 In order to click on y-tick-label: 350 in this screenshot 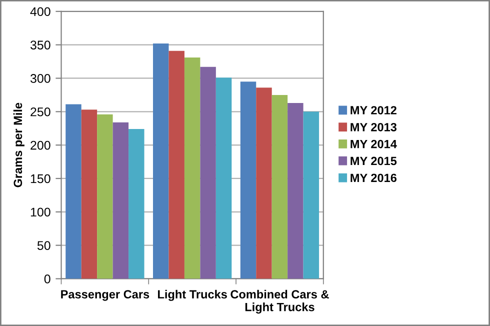, I will do `click(40, 45)`.